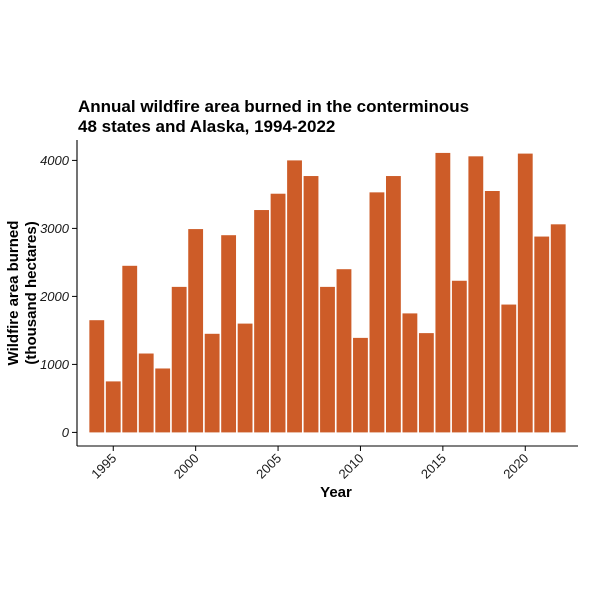 The width and height of the screenshot is (600, 600). What do you see at coordinates (344, 351) in the screenshot?
I see `bar-2009` at bounding box center [344, 351].